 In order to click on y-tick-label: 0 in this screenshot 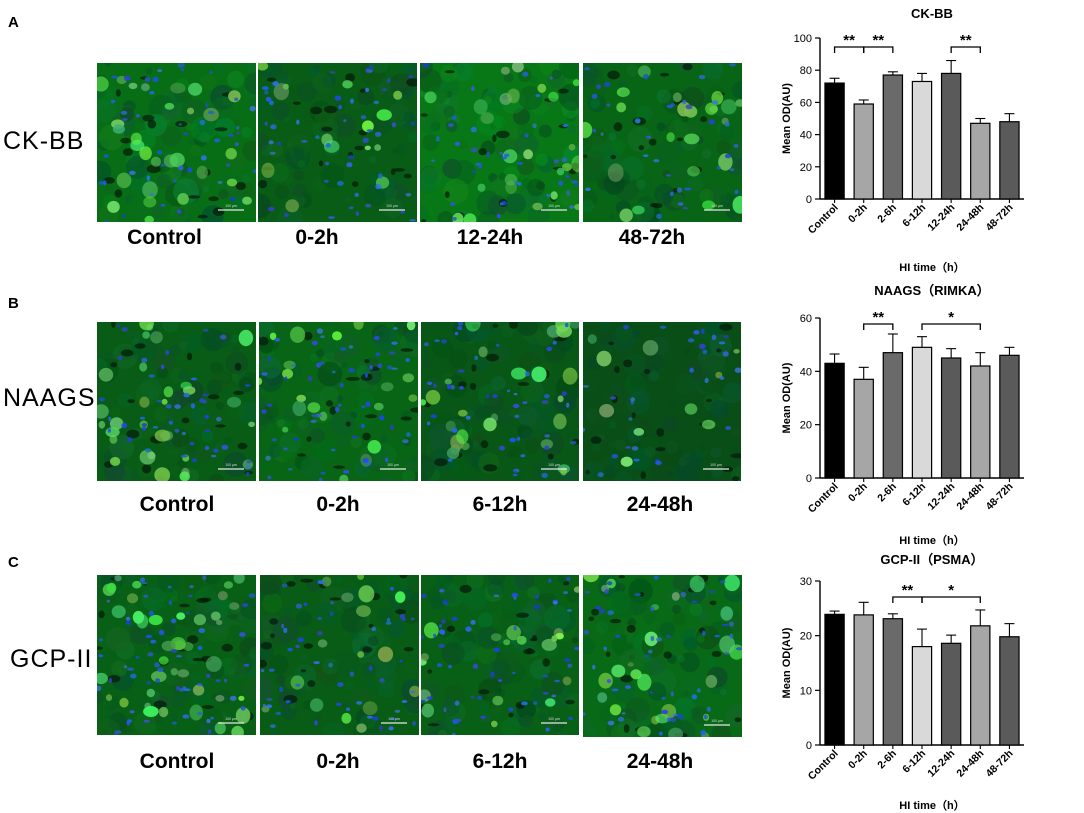, I will do `click(809, 479)`.